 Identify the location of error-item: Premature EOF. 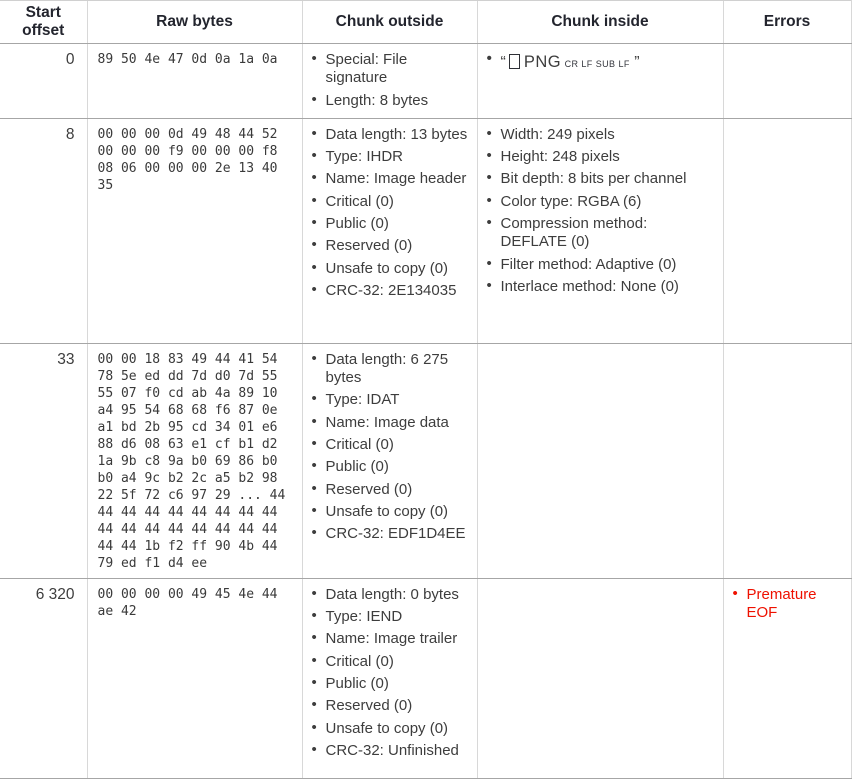
(789, 604).